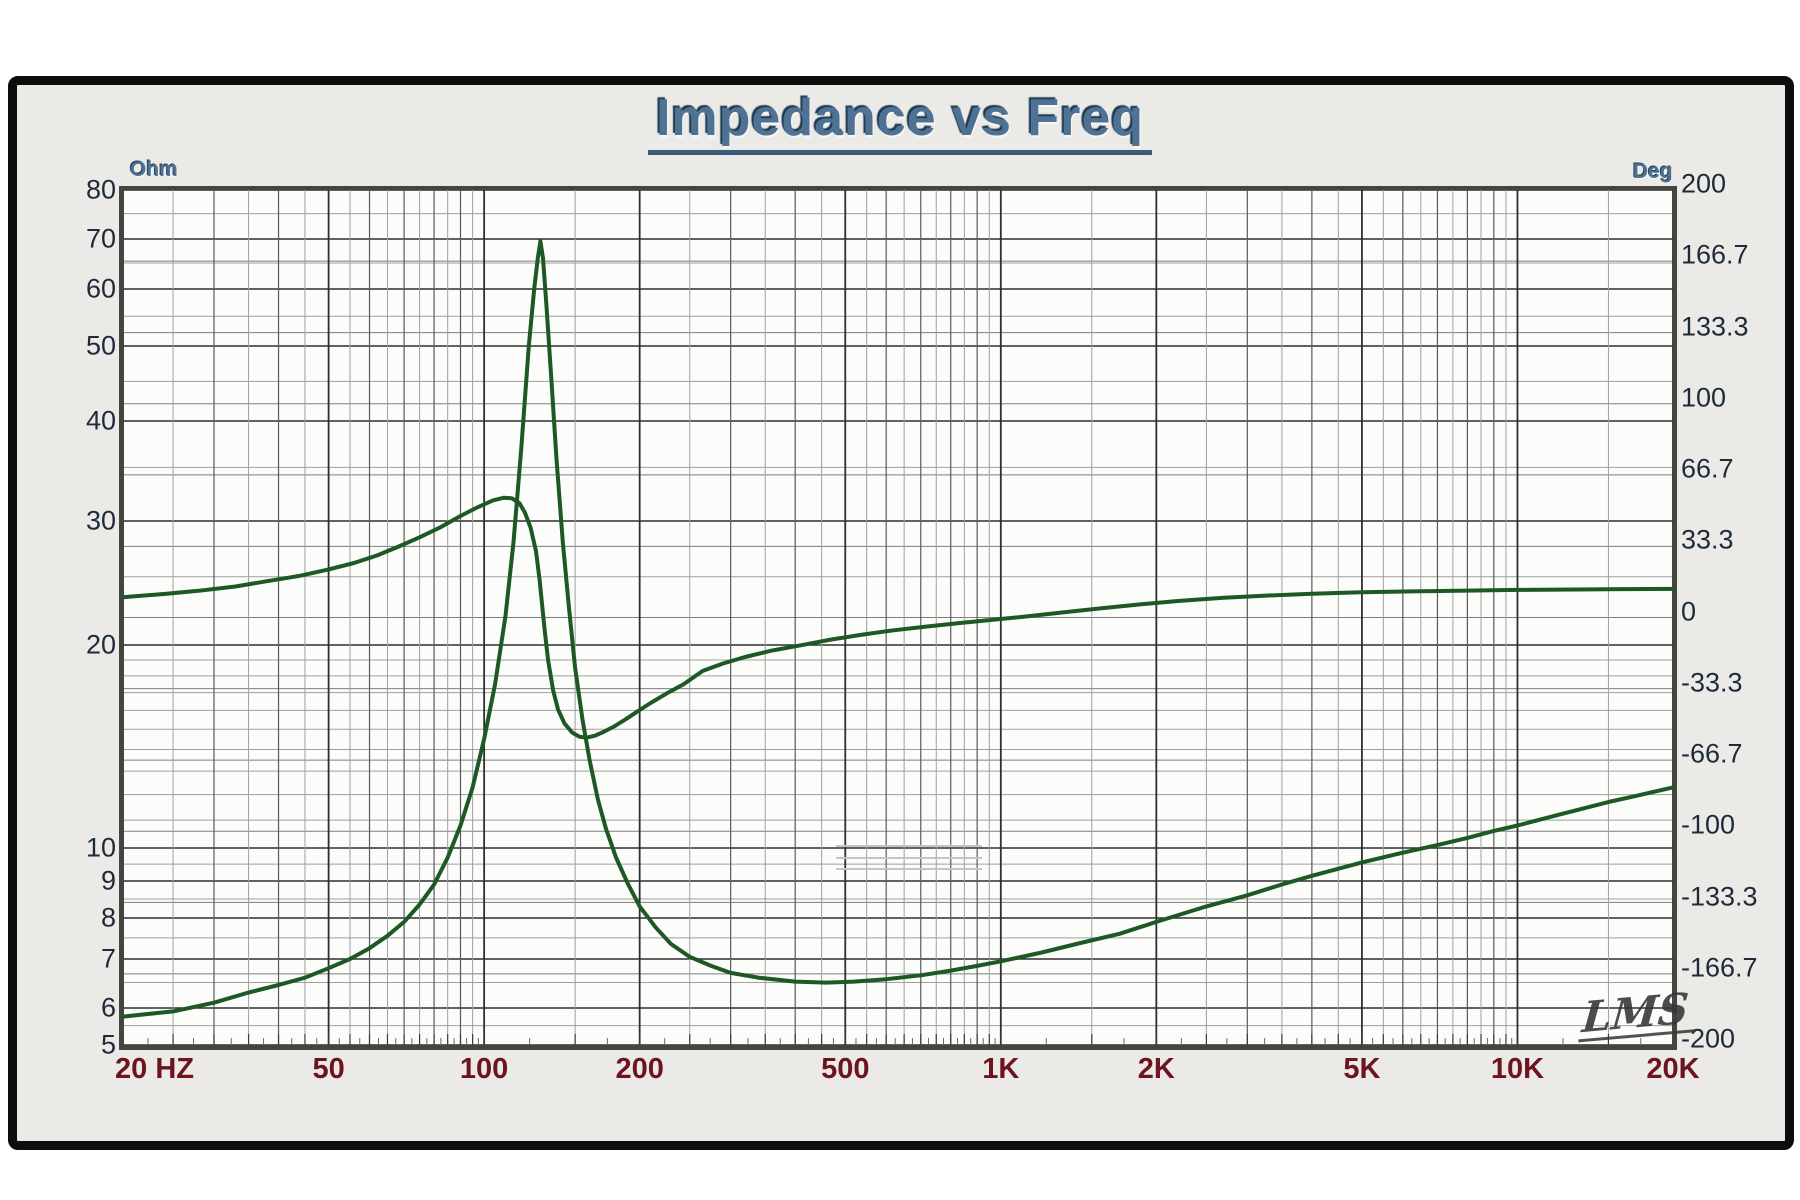 The image size is (1800, 1200). Describe the element at coordinates (100, 420) in the screenshot. I see `y-left-tick-label: 40` at that location.